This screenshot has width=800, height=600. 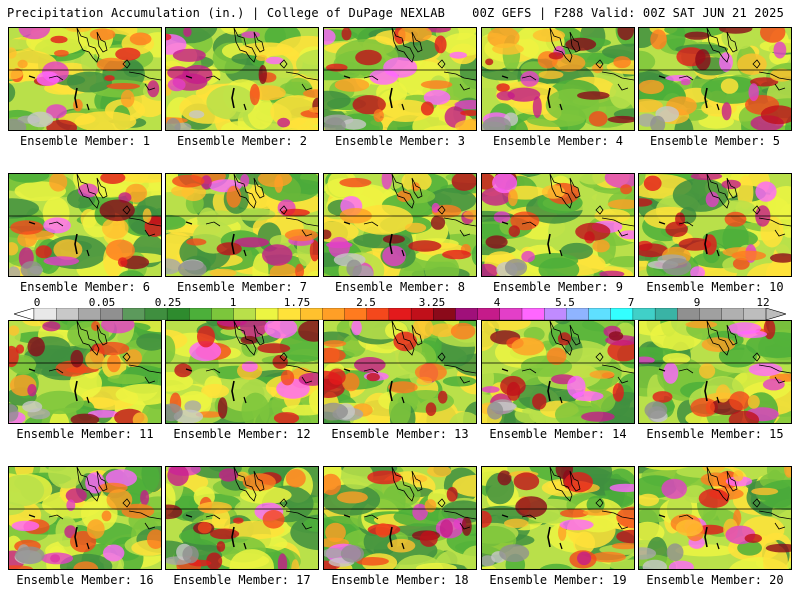 I want to click on colorbar-tick-label: 2.5, so click(x=366, y=302).